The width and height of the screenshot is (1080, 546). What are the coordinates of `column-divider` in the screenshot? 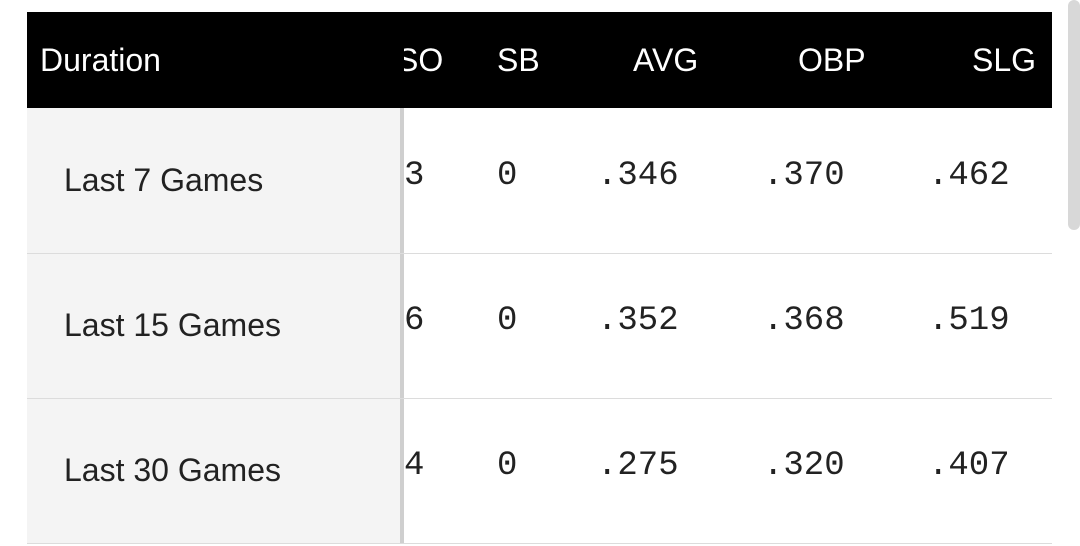 It's located at (402, 325).